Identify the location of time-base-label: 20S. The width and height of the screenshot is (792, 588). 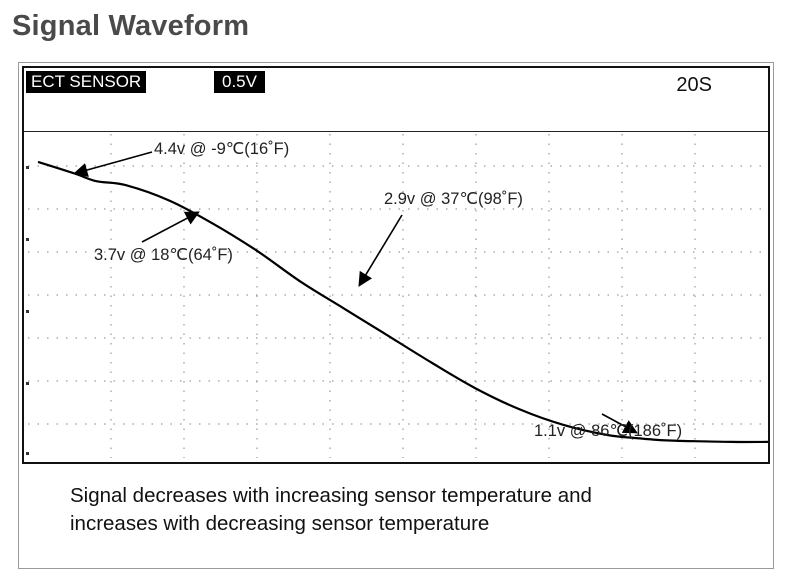
(694, 85).